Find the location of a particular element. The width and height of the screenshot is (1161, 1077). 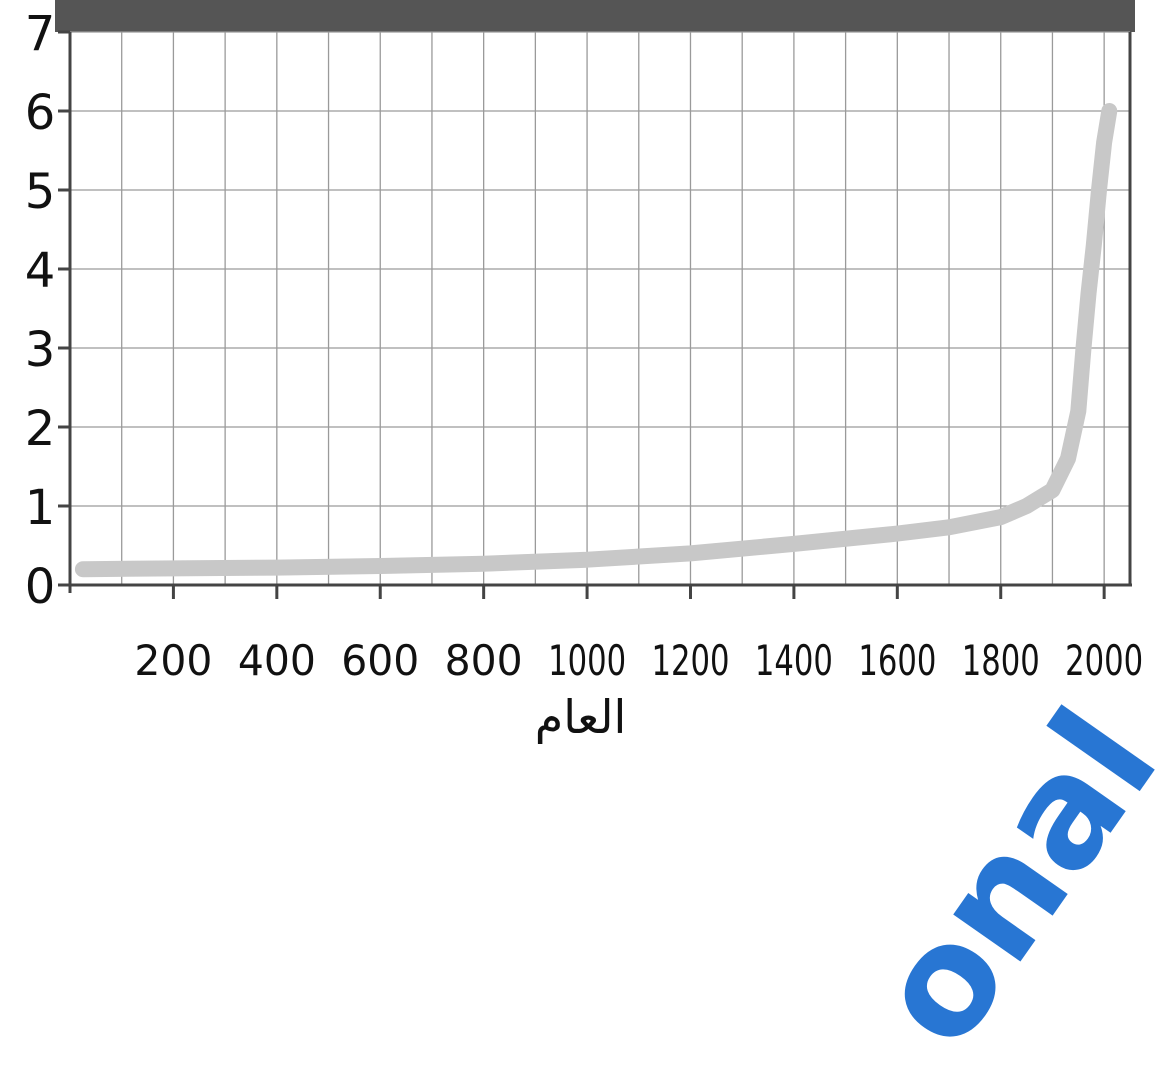

y-tick-label: 5 is located at coordinates (40, 192).